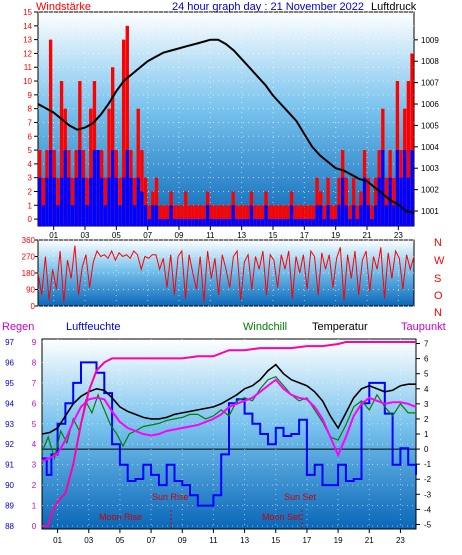 The image size is (462, 555). What do you see at coordinates (27, 40) in the screenshot?
I see `wind-y-tick-label: 13` at bounding box center [27, 40].